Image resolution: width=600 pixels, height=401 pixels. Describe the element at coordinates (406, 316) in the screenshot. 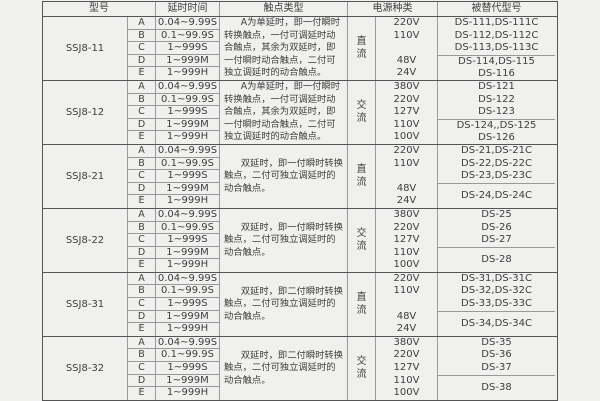

I see `voltage-value: 48V` at that location.